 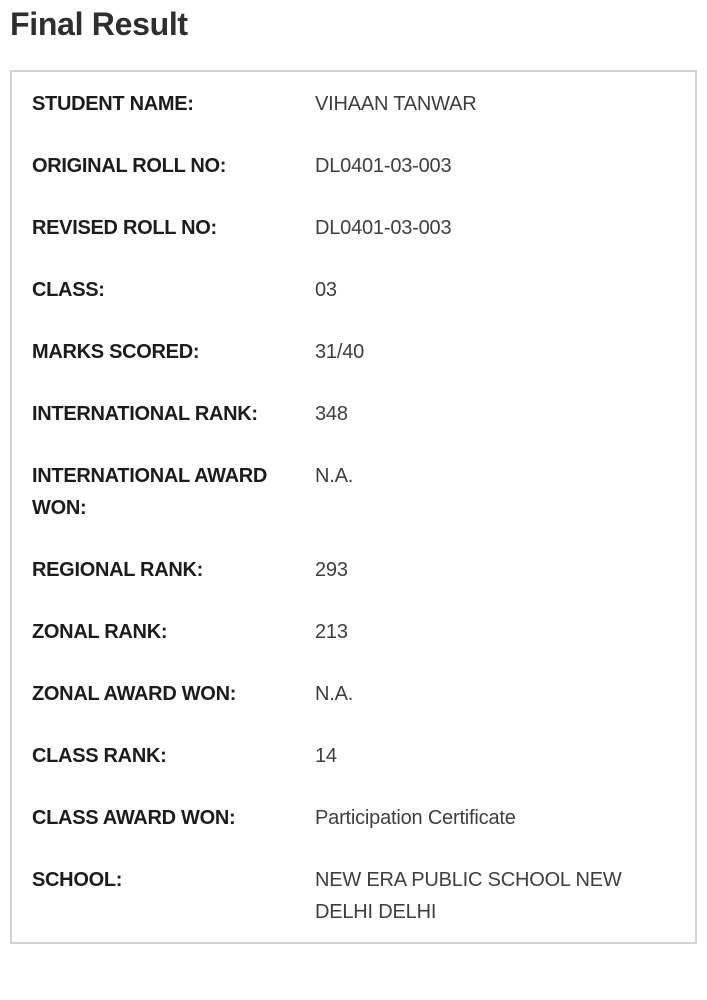 What do you see at coordinates (326, 756) in the screenshot?
I see `field-value: 14` at bounding box center [326, 756].